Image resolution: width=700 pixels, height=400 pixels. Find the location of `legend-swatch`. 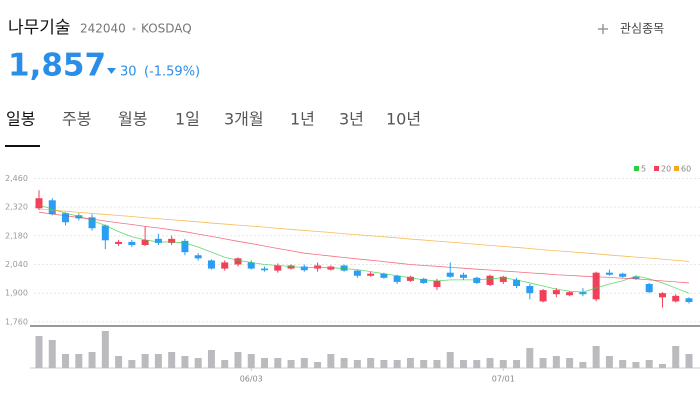

legend-swatch is located at coordinates (676, 168).